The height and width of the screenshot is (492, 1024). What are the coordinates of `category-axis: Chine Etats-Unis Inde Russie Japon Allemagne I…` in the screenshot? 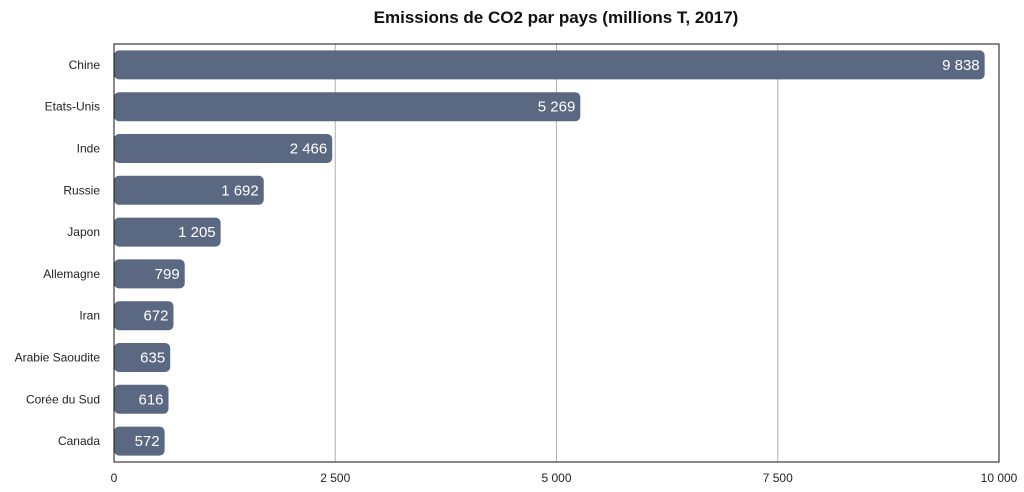 It's located at (58, 253).